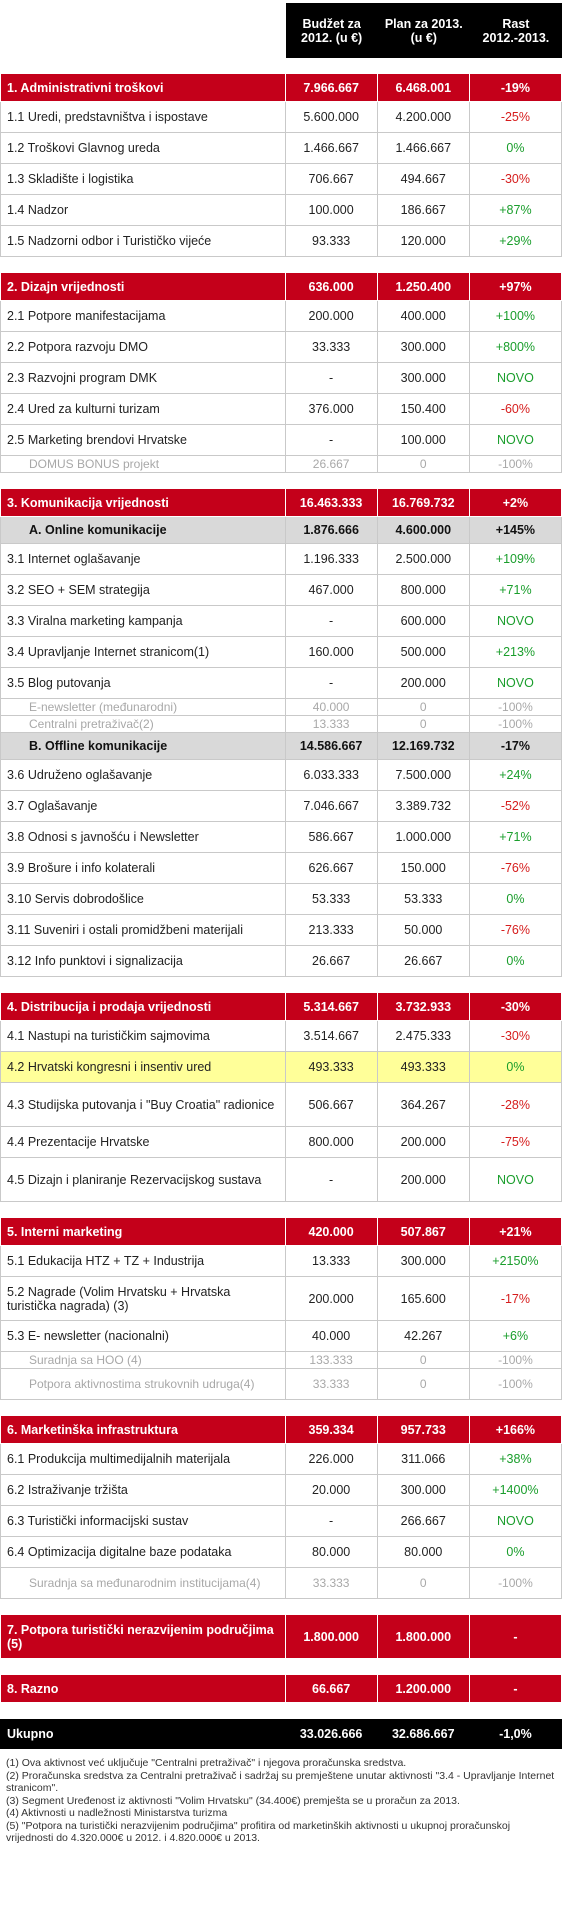 The height and width of the screenshot is (1927, 562). What do you see at coordinates (423, 287) in the screenshot?
I see `section-plan-2013: 1.250.400` at bounding box center [423, 287].